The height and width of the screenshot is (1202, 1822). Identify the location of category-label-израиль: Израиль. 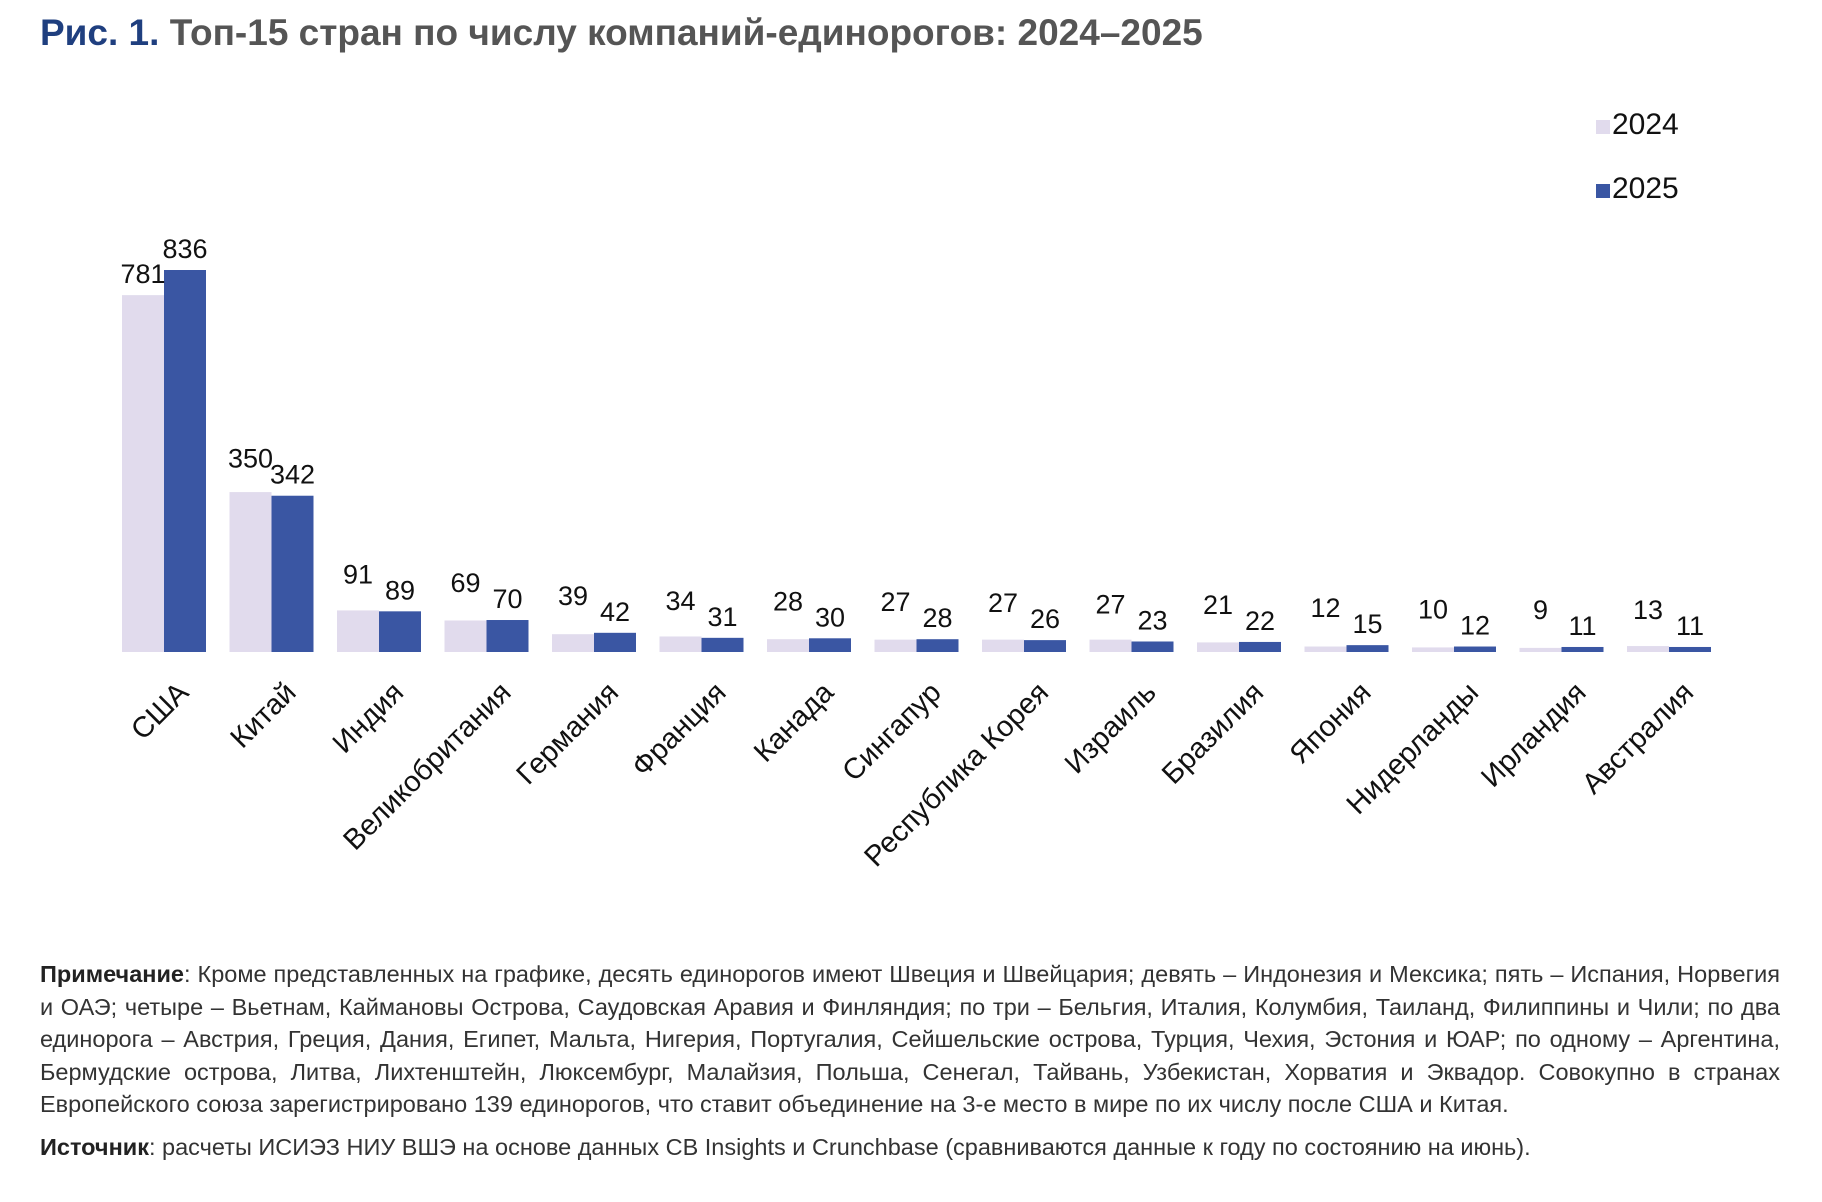
(1111, 728).